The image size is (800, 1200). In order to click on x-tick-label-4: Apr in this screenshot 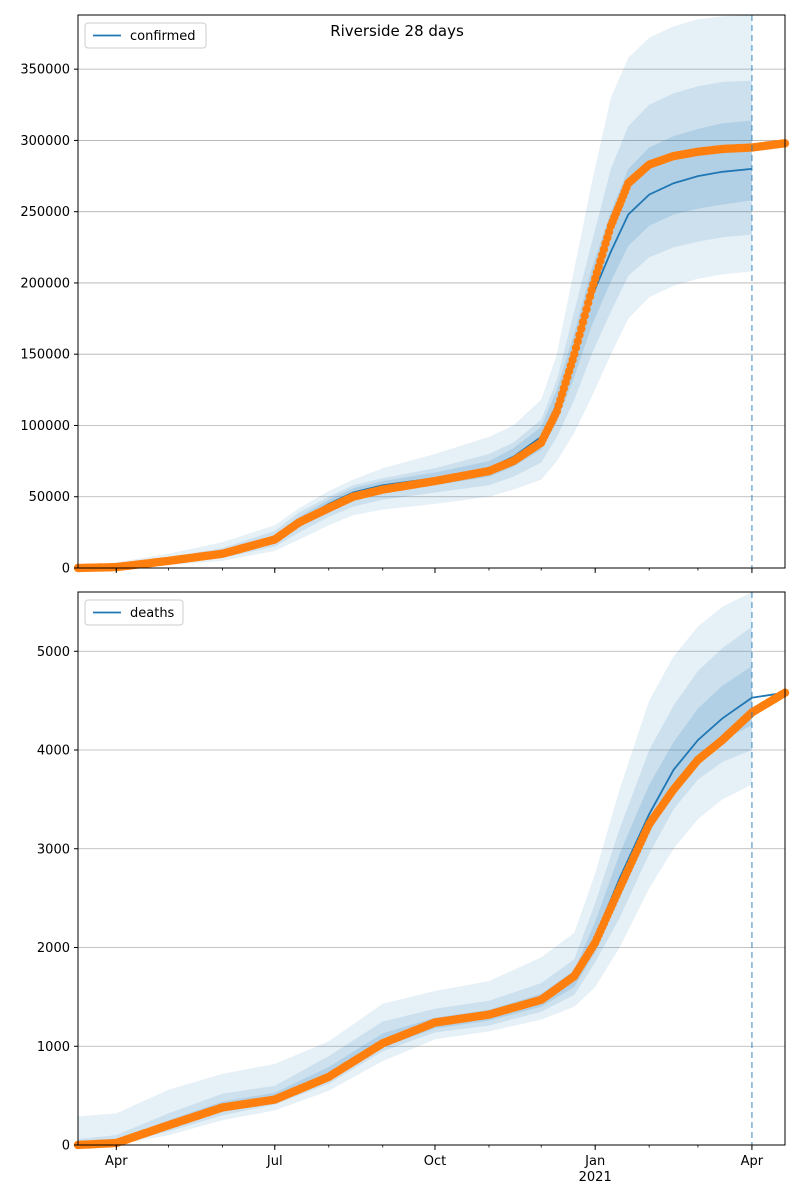, I will do `click(752, 1161)`.